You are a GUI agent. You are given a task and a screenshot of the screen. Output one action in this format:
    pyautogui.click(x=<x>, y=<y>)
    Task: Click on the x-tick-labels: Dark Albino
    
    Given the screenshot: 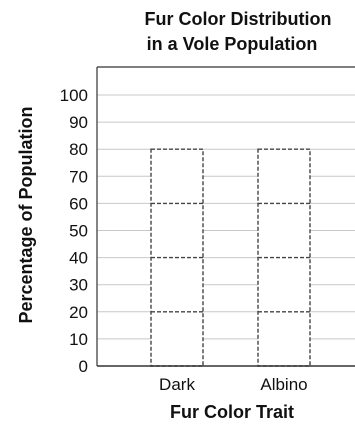 What is the action you would take?
    pyautogui.click(x=233, y=384)
    